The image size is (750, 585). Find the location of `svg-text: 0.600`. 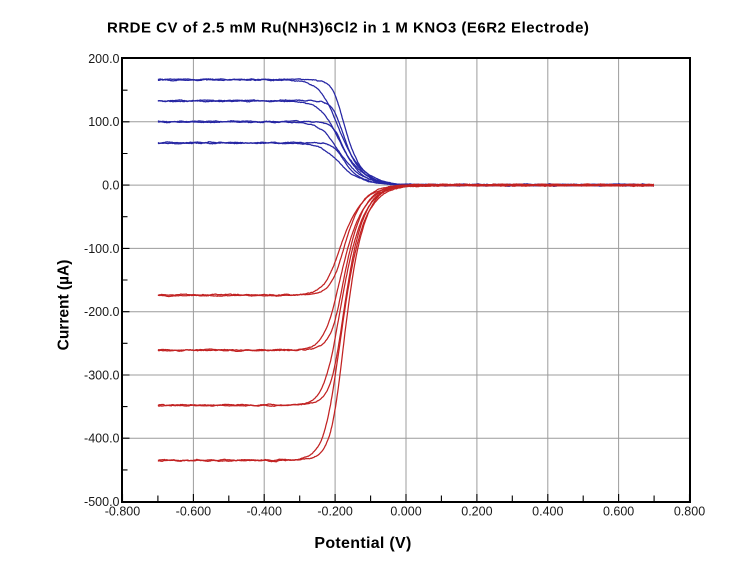

svg-text: 0.600 is located at coordinates (618, 512).